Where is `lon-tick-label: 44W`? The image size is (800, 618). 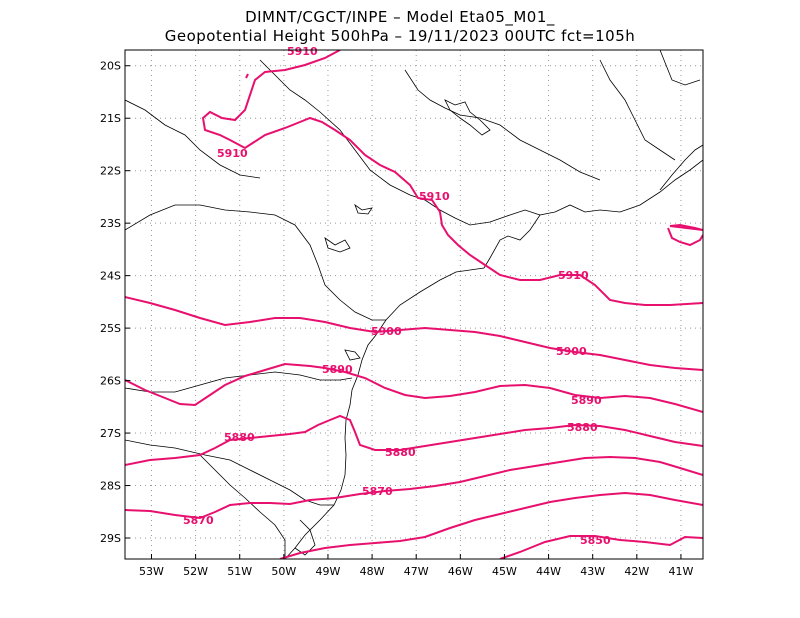
lon-tick-label: 44W is located at coordinates (548, 571).